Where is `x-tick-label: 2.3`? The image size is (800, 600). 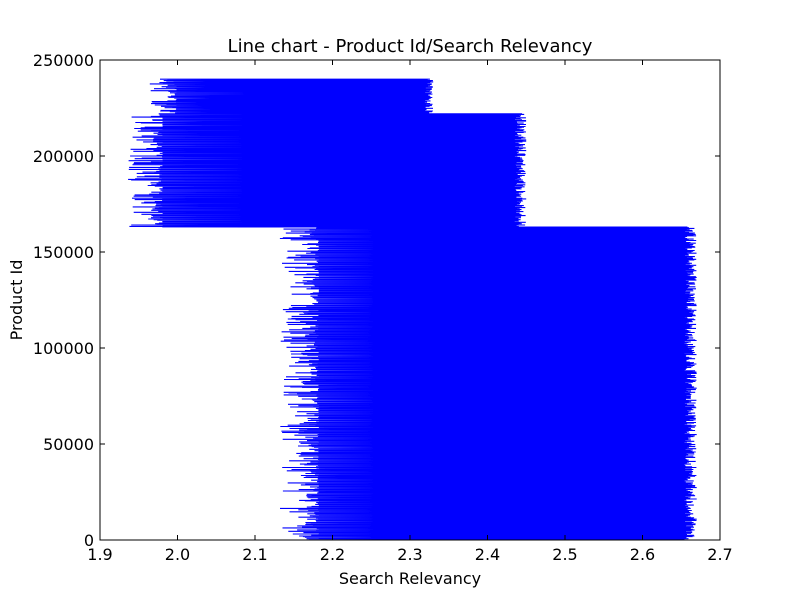
x-tick-label: 2.3 is located at coordinates (409, 554).